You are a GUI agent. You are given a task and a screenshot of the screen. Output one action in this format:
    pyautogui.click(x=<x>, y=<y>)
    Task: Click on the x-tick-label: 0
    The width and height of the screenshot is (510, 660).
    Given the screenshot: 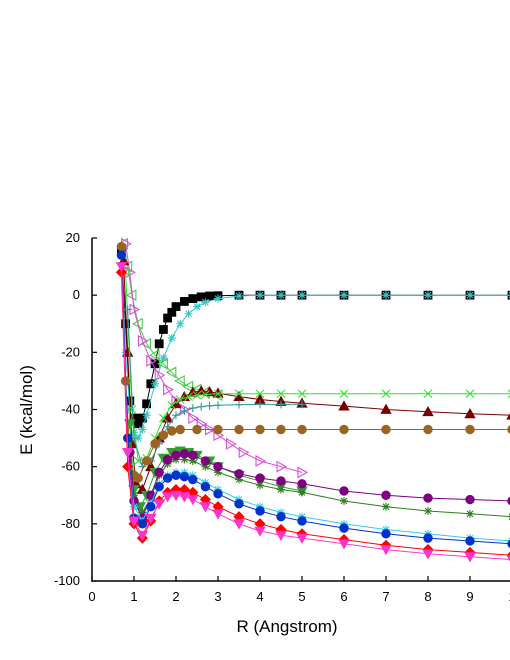 What is the action you would take?
    pyautogui.click(x=91, y=596)
    